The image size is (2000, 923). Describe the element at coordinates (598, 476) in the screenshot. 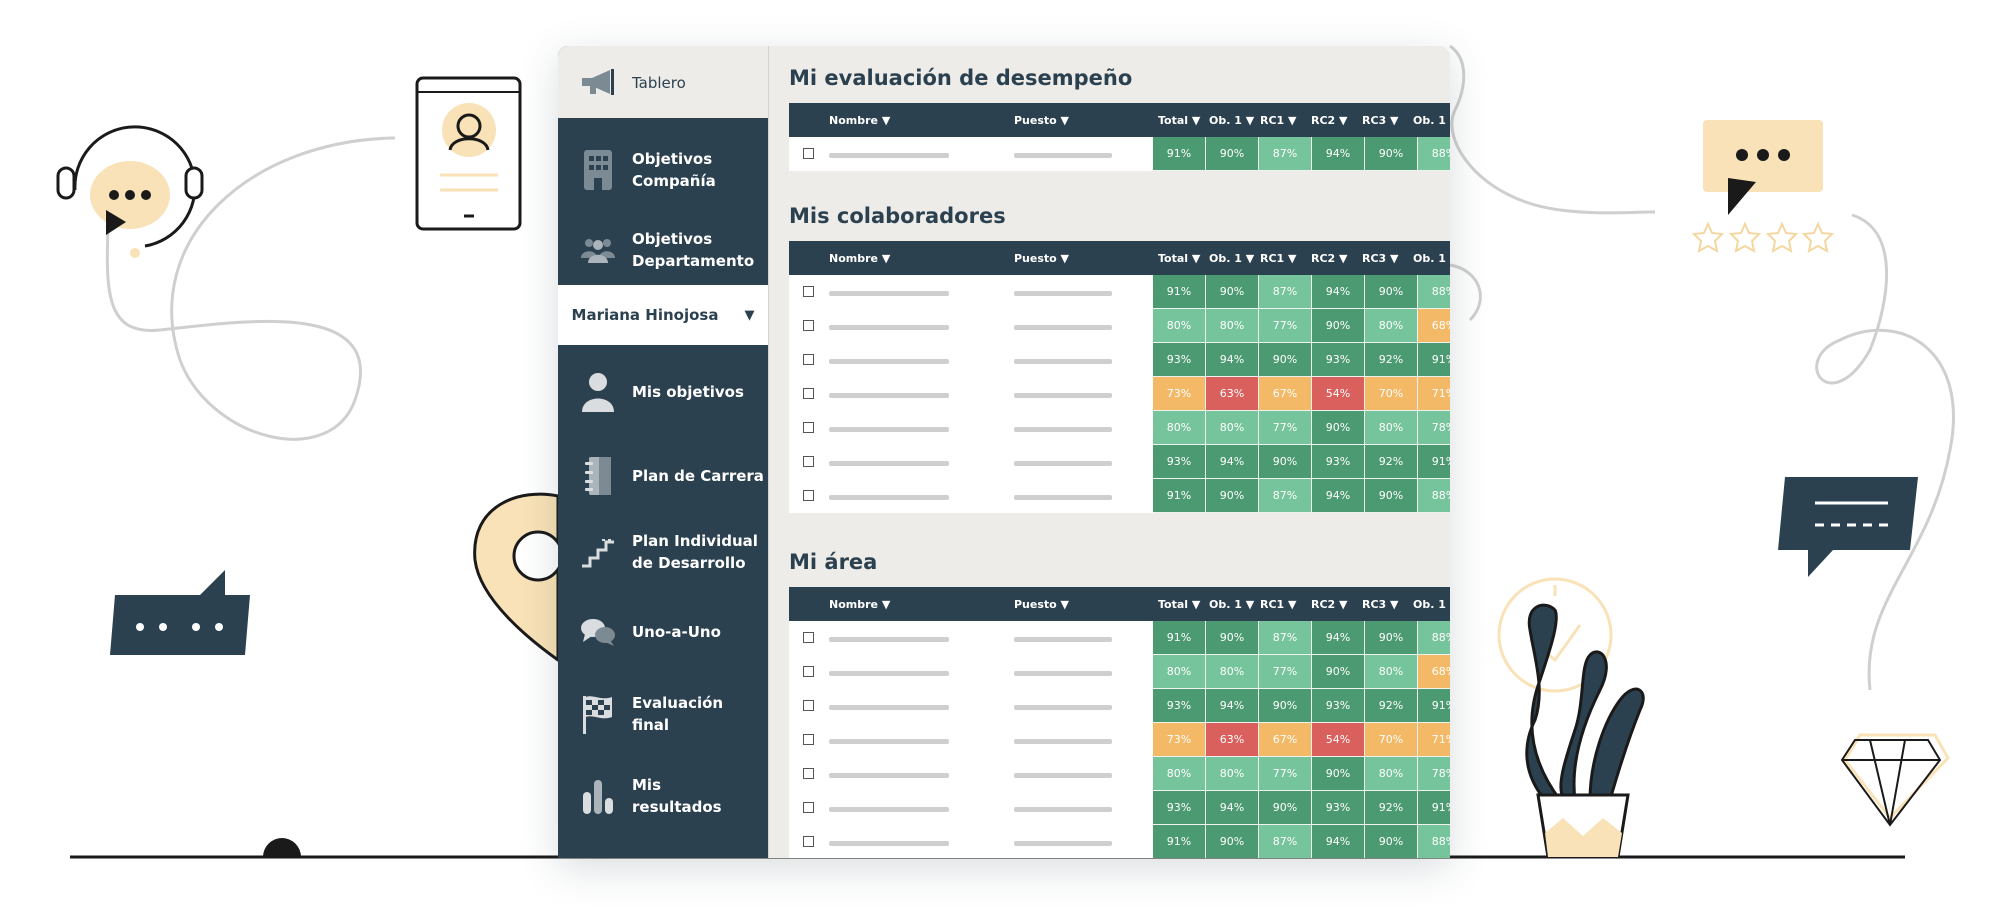

I see `notebook-icon` at that location.